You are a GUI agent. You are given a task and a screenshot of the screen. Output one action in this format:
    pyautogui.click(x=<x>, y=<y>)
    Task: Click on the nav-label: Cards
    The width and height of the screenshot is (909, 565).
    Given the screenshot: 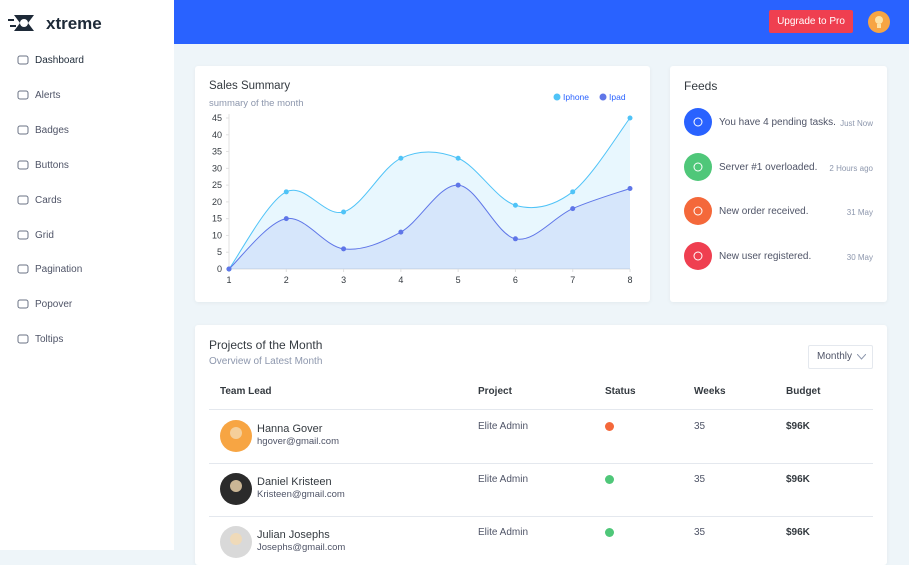 What is the action you would take?
    pyautogui.click(x=48, y=200)
    